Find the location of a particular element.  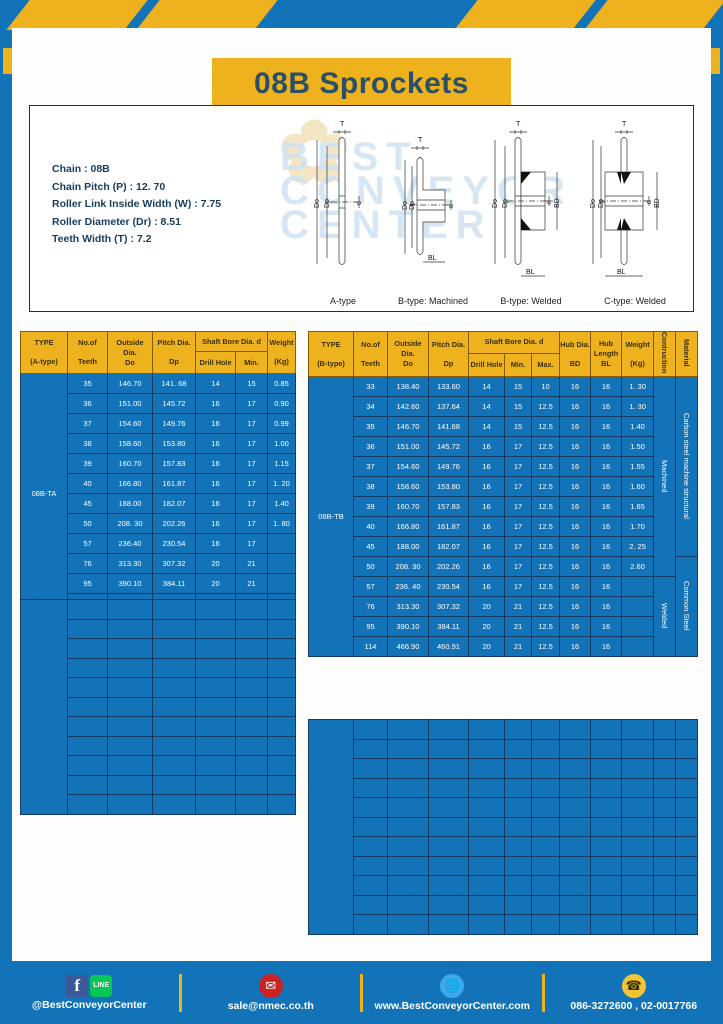

cell-pitch-dia: 141.68 is located at coordinates (448, 427).